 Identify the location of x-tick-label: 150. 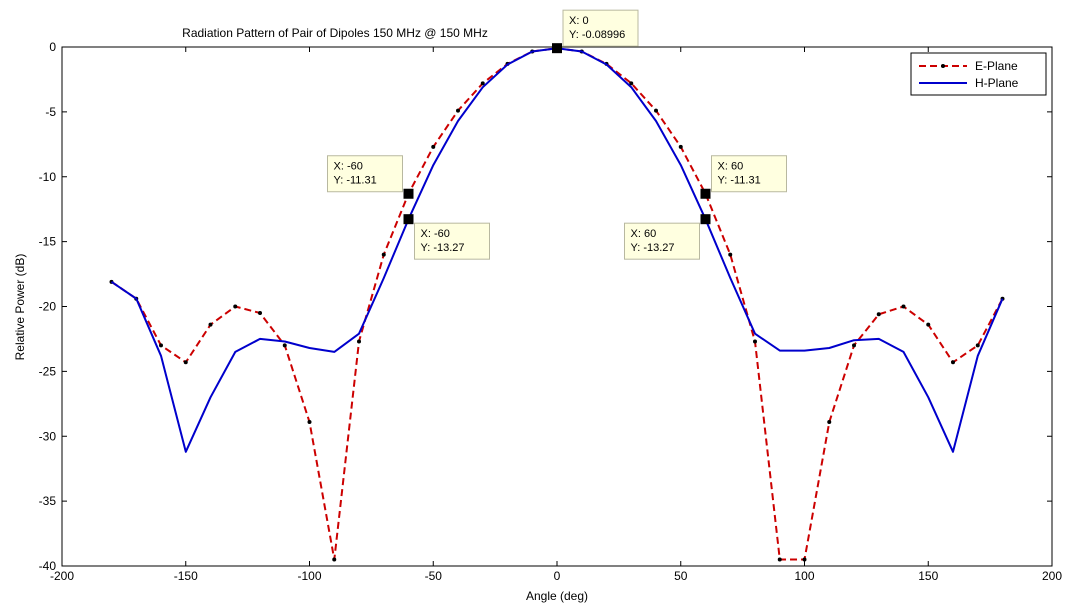
(928, 576).